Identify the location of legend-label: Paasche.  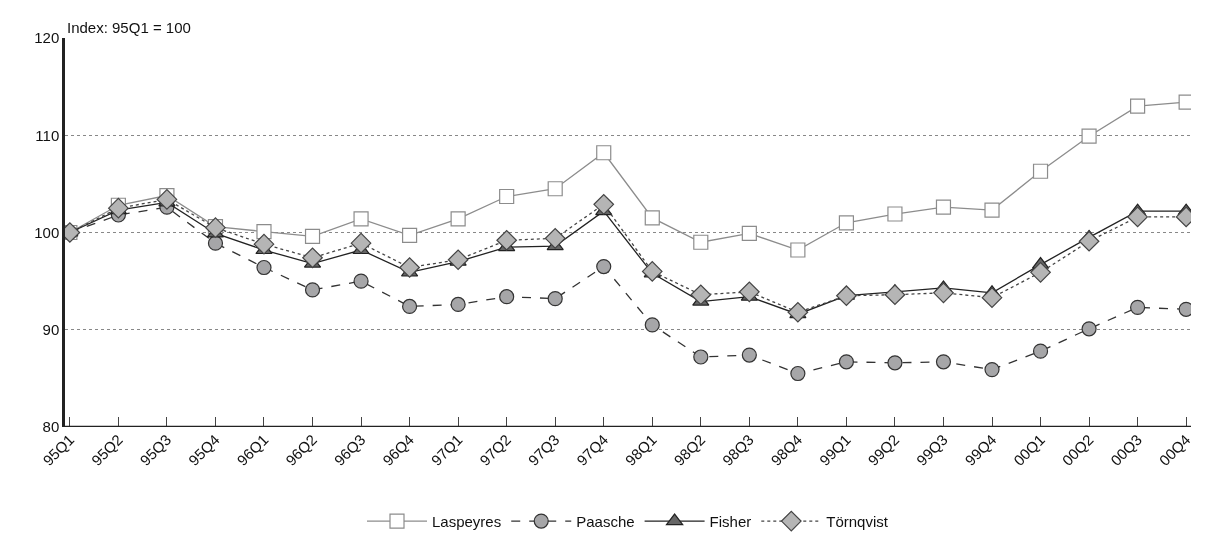
(605, 521).